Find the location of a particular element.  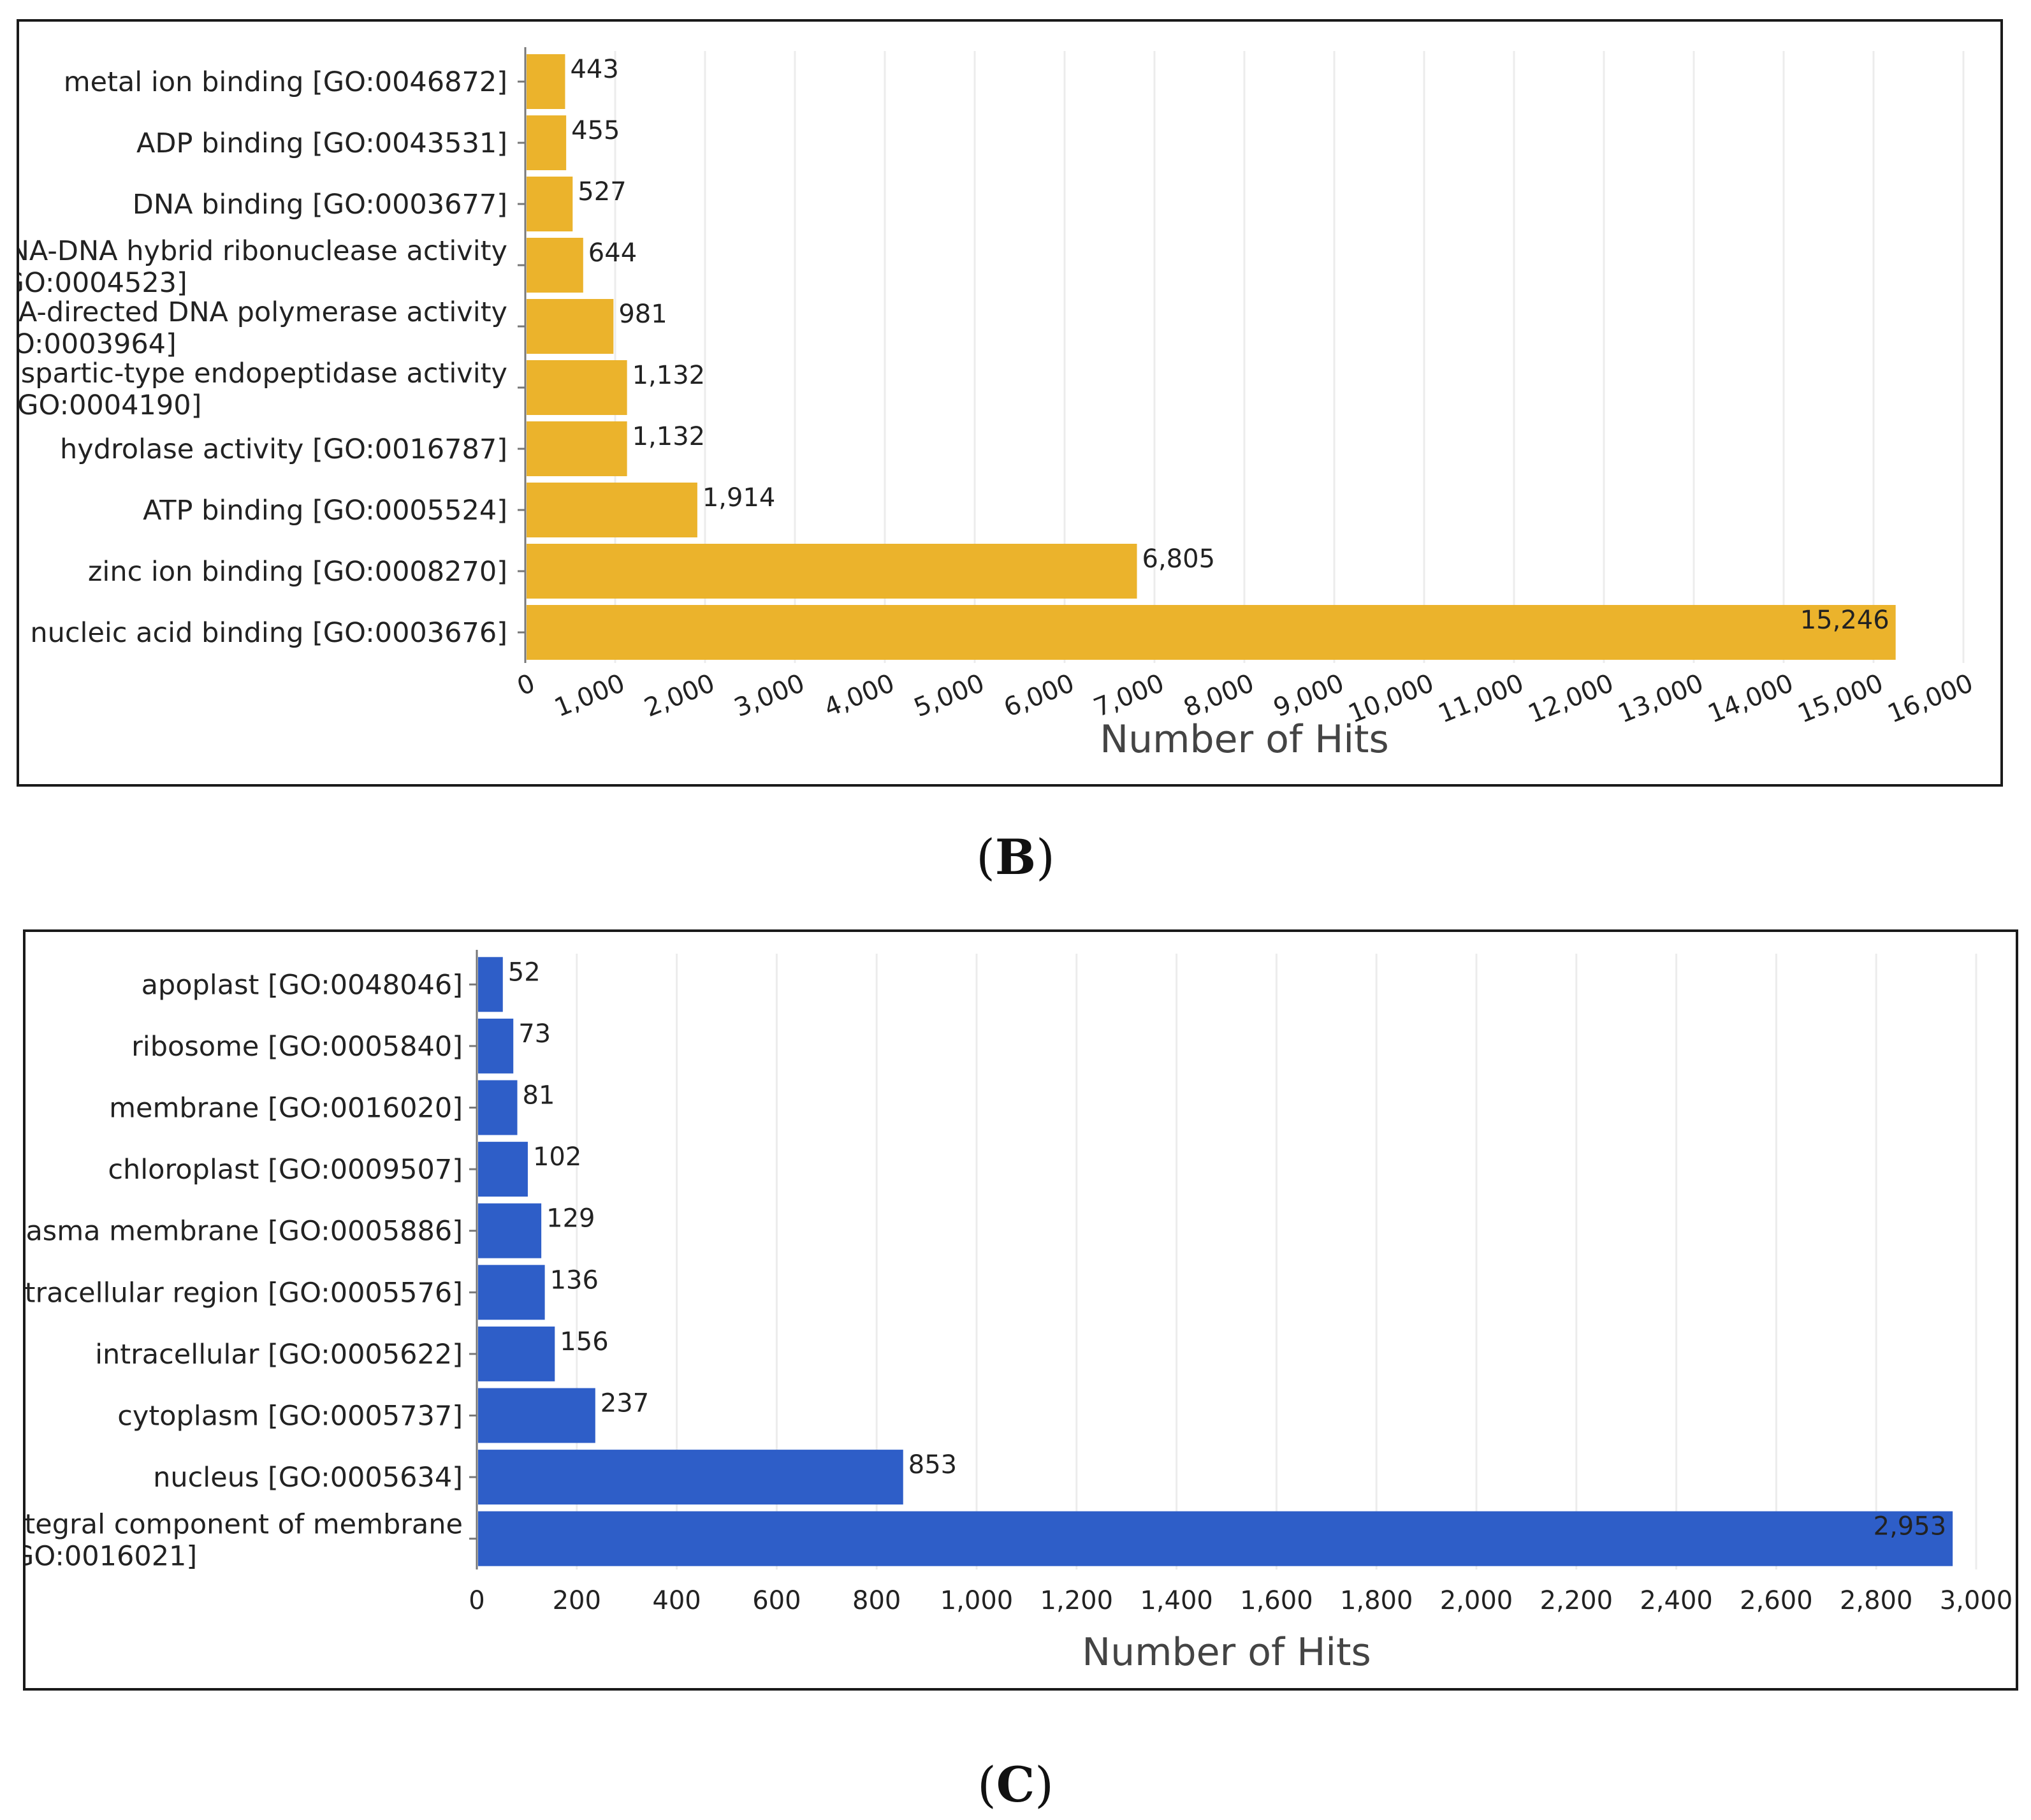

category-label-line: [GO:0016021] is located at coordinates (111, 1557).